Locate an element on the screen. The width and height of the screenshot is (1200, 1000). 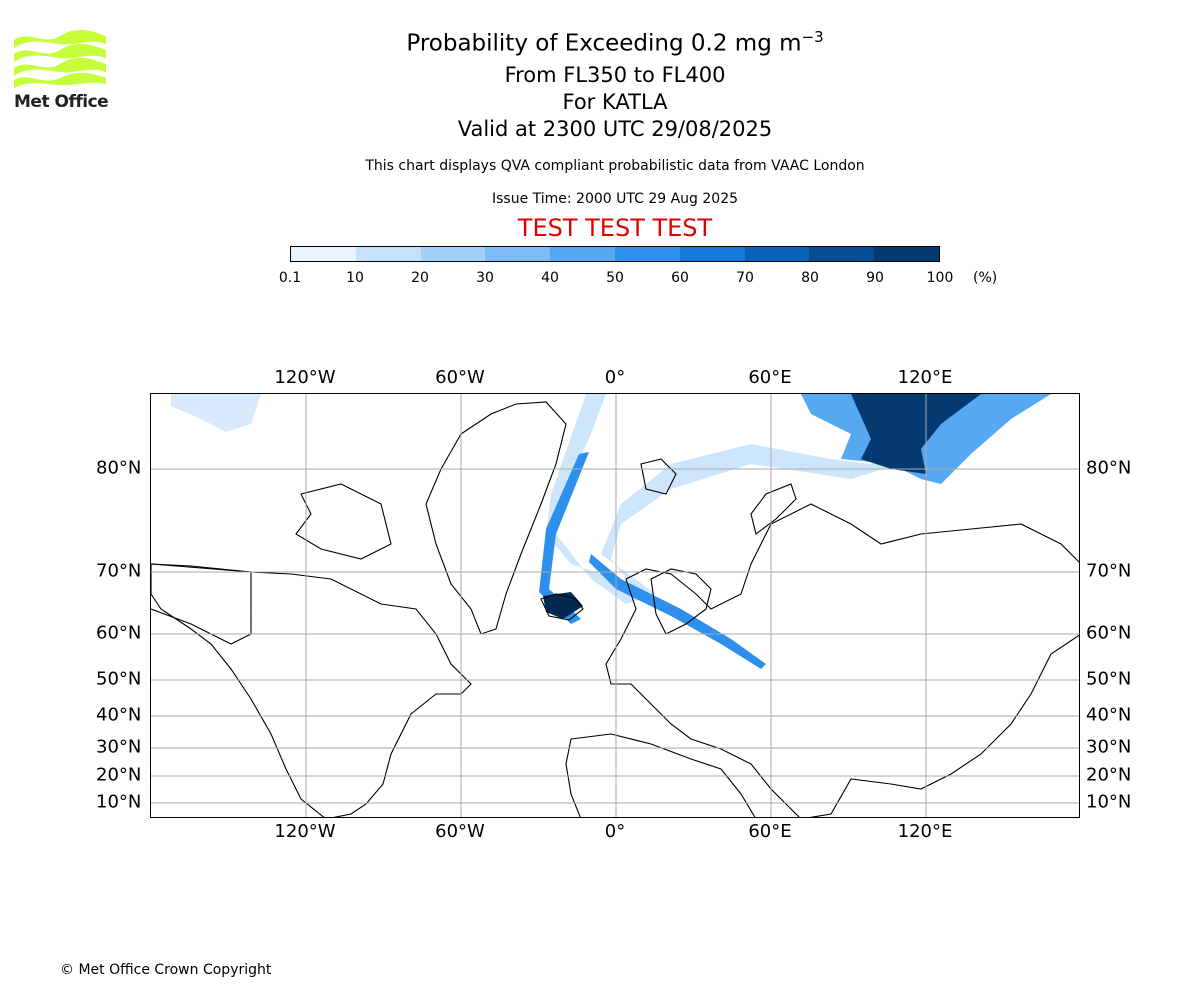
lat-label-right-70n: 70°N is located at coordinates (1109, 571).